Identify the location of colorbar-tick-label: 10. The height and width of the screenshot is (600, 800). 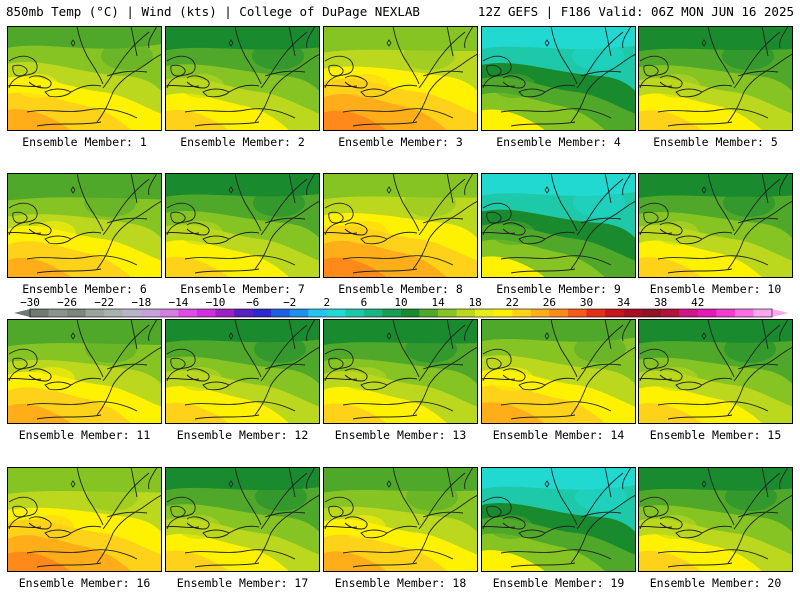
(400, 302).